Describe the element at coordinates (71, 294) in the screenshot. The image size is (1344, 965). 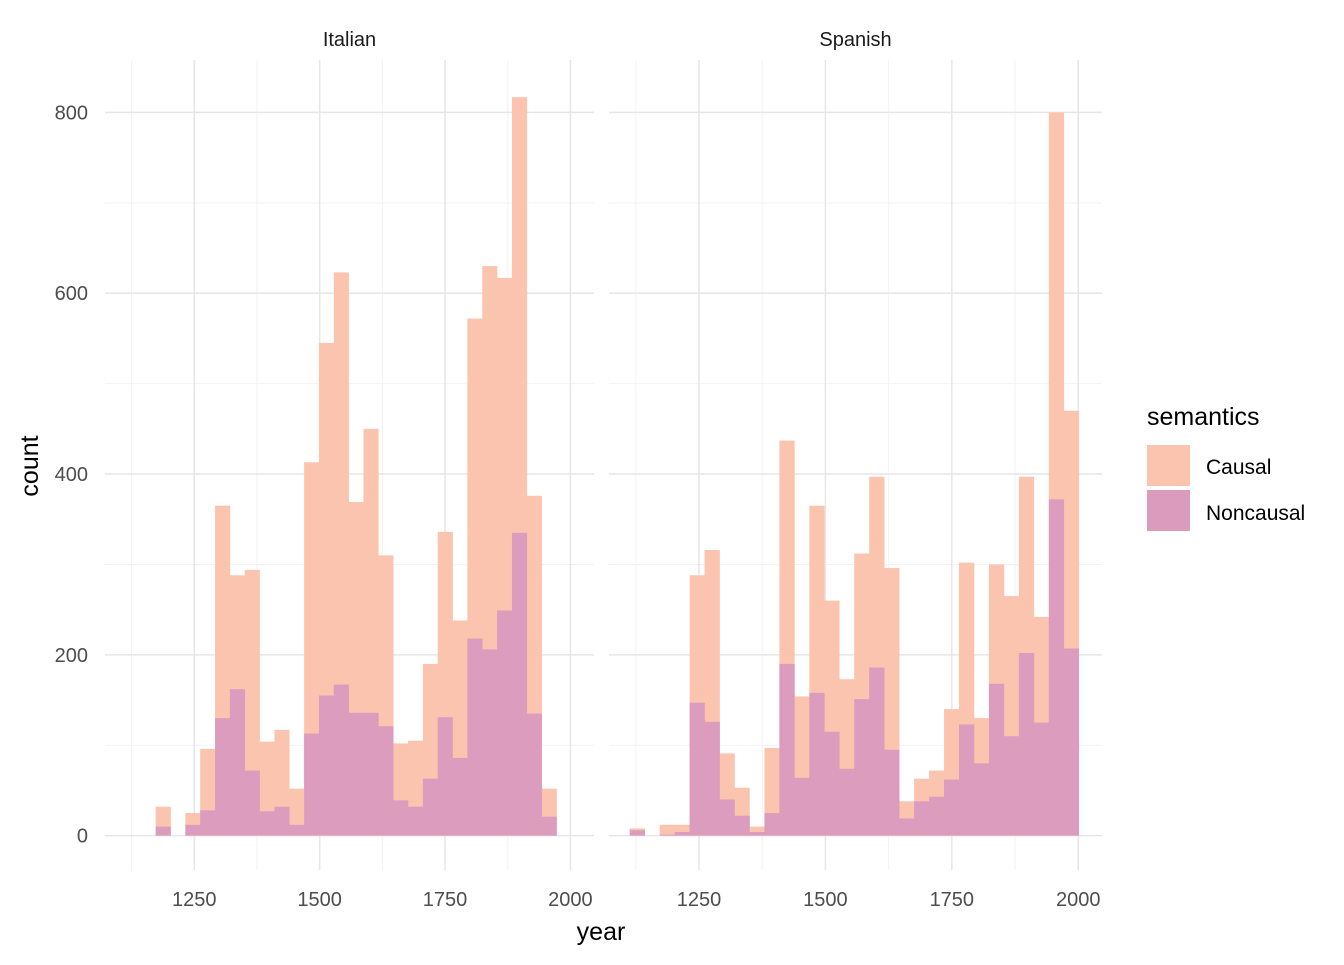
I see `y-tick-label: 600` at that location.